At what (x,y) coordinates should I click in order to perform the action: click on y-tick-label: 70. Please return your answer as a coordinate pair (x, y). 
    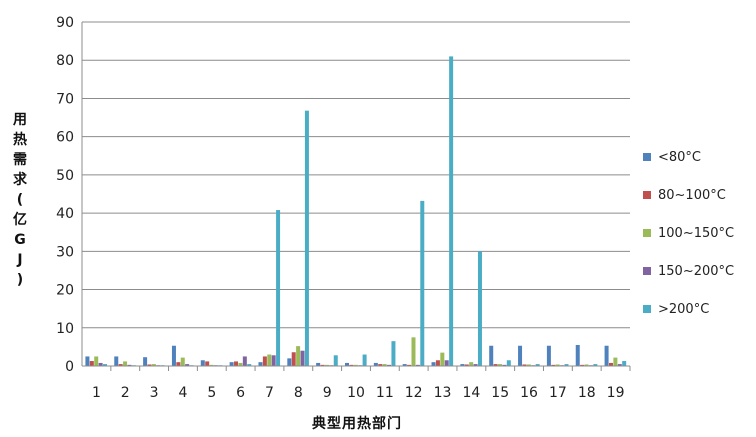
    Looking at the image, I should click on (65, 99).